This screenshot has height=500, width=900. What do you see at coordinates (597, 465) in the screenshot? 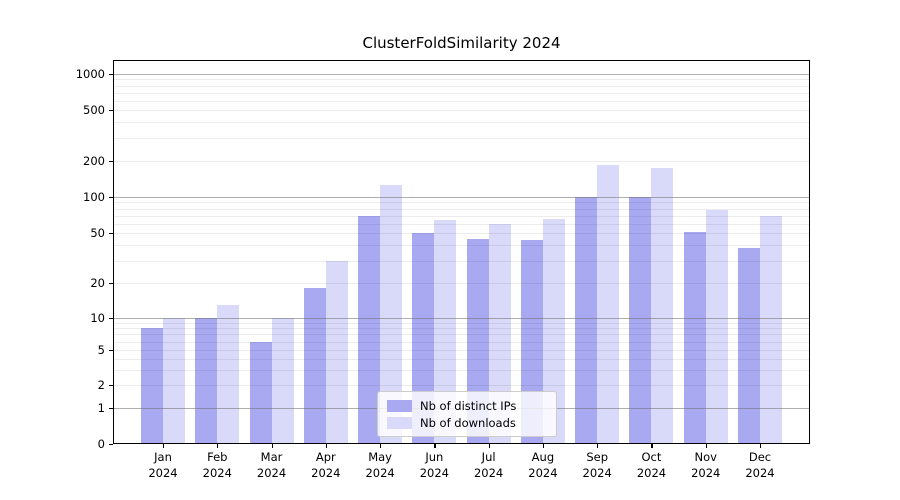
I see `xtick-label-sep: Sep 2024` at bounding box center [597, 465].